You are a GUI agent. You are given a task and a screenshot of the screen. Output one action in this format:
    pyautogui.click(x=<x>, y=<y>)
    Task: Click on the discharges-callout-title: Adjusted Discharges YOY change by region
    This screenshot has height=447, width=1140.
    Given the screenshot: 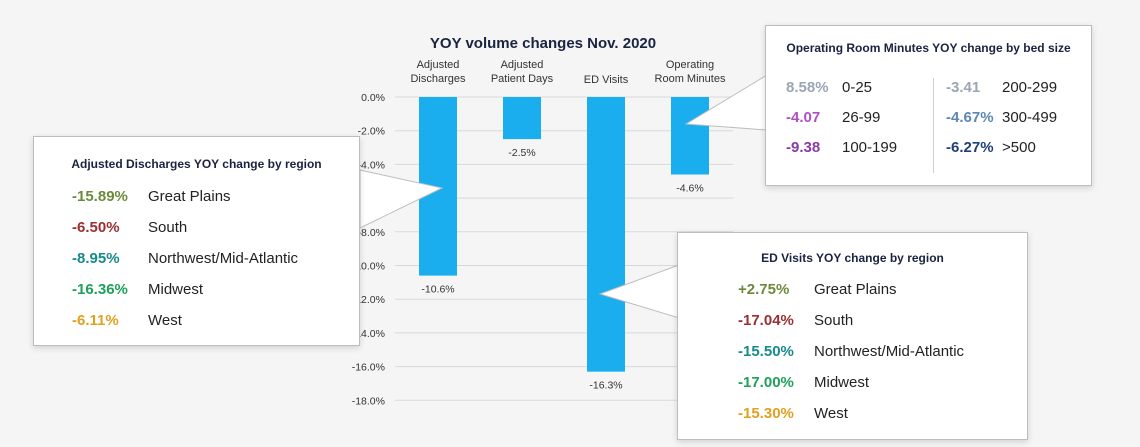 What is the action you would take?
    pyautogui.click(x=196, y=164)
    